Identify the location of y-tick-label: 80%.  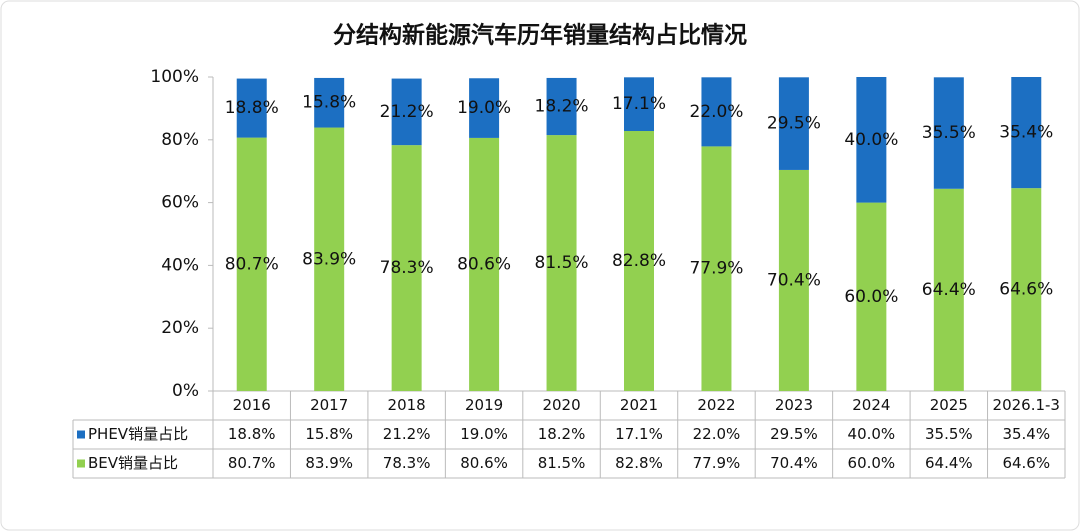
(180, 140).